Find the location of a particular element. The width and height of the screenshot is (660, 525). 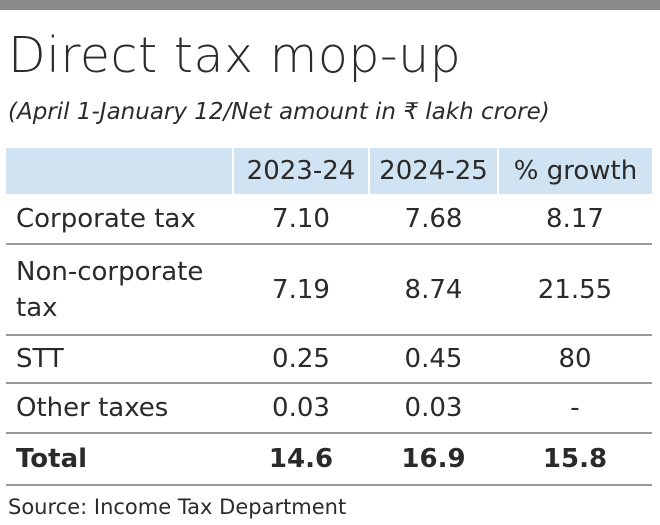

cell-2023-24: 7.19 is located at coordinates (301, 290).